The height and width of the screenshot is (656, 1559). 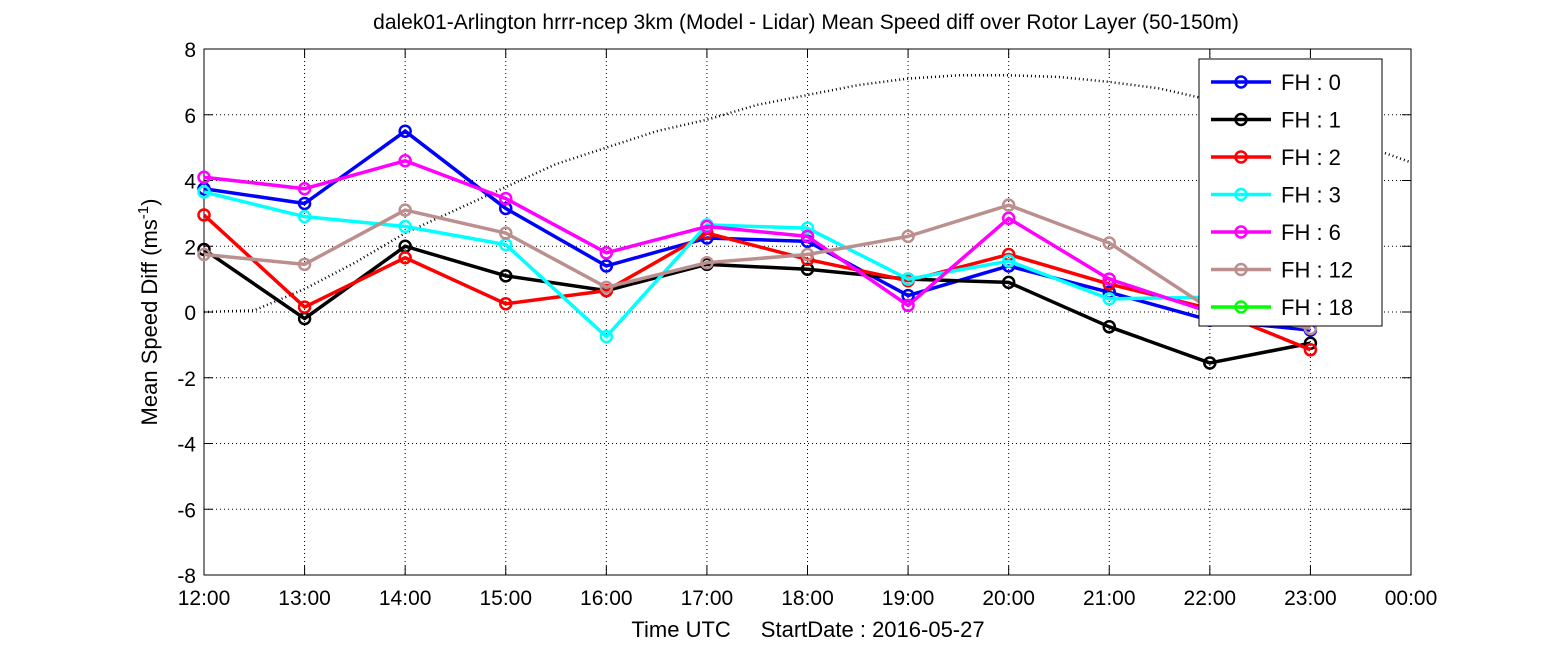 I want to click on x-tick-label: 21:00, so click(x=1109, y=598).